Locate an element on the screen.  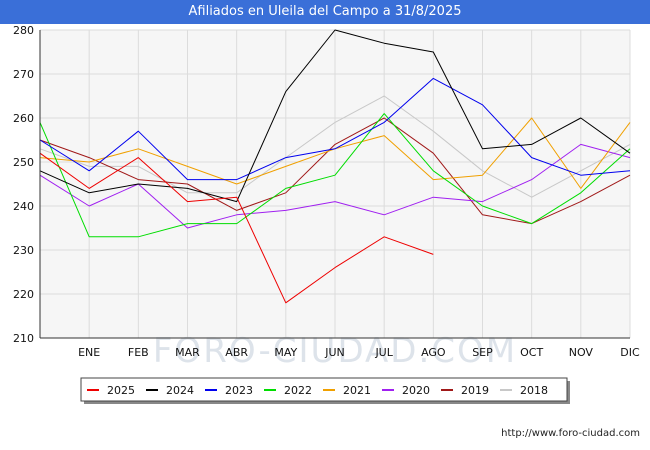
legend-label-2020: 2020 is located at coordinates (416, 390).